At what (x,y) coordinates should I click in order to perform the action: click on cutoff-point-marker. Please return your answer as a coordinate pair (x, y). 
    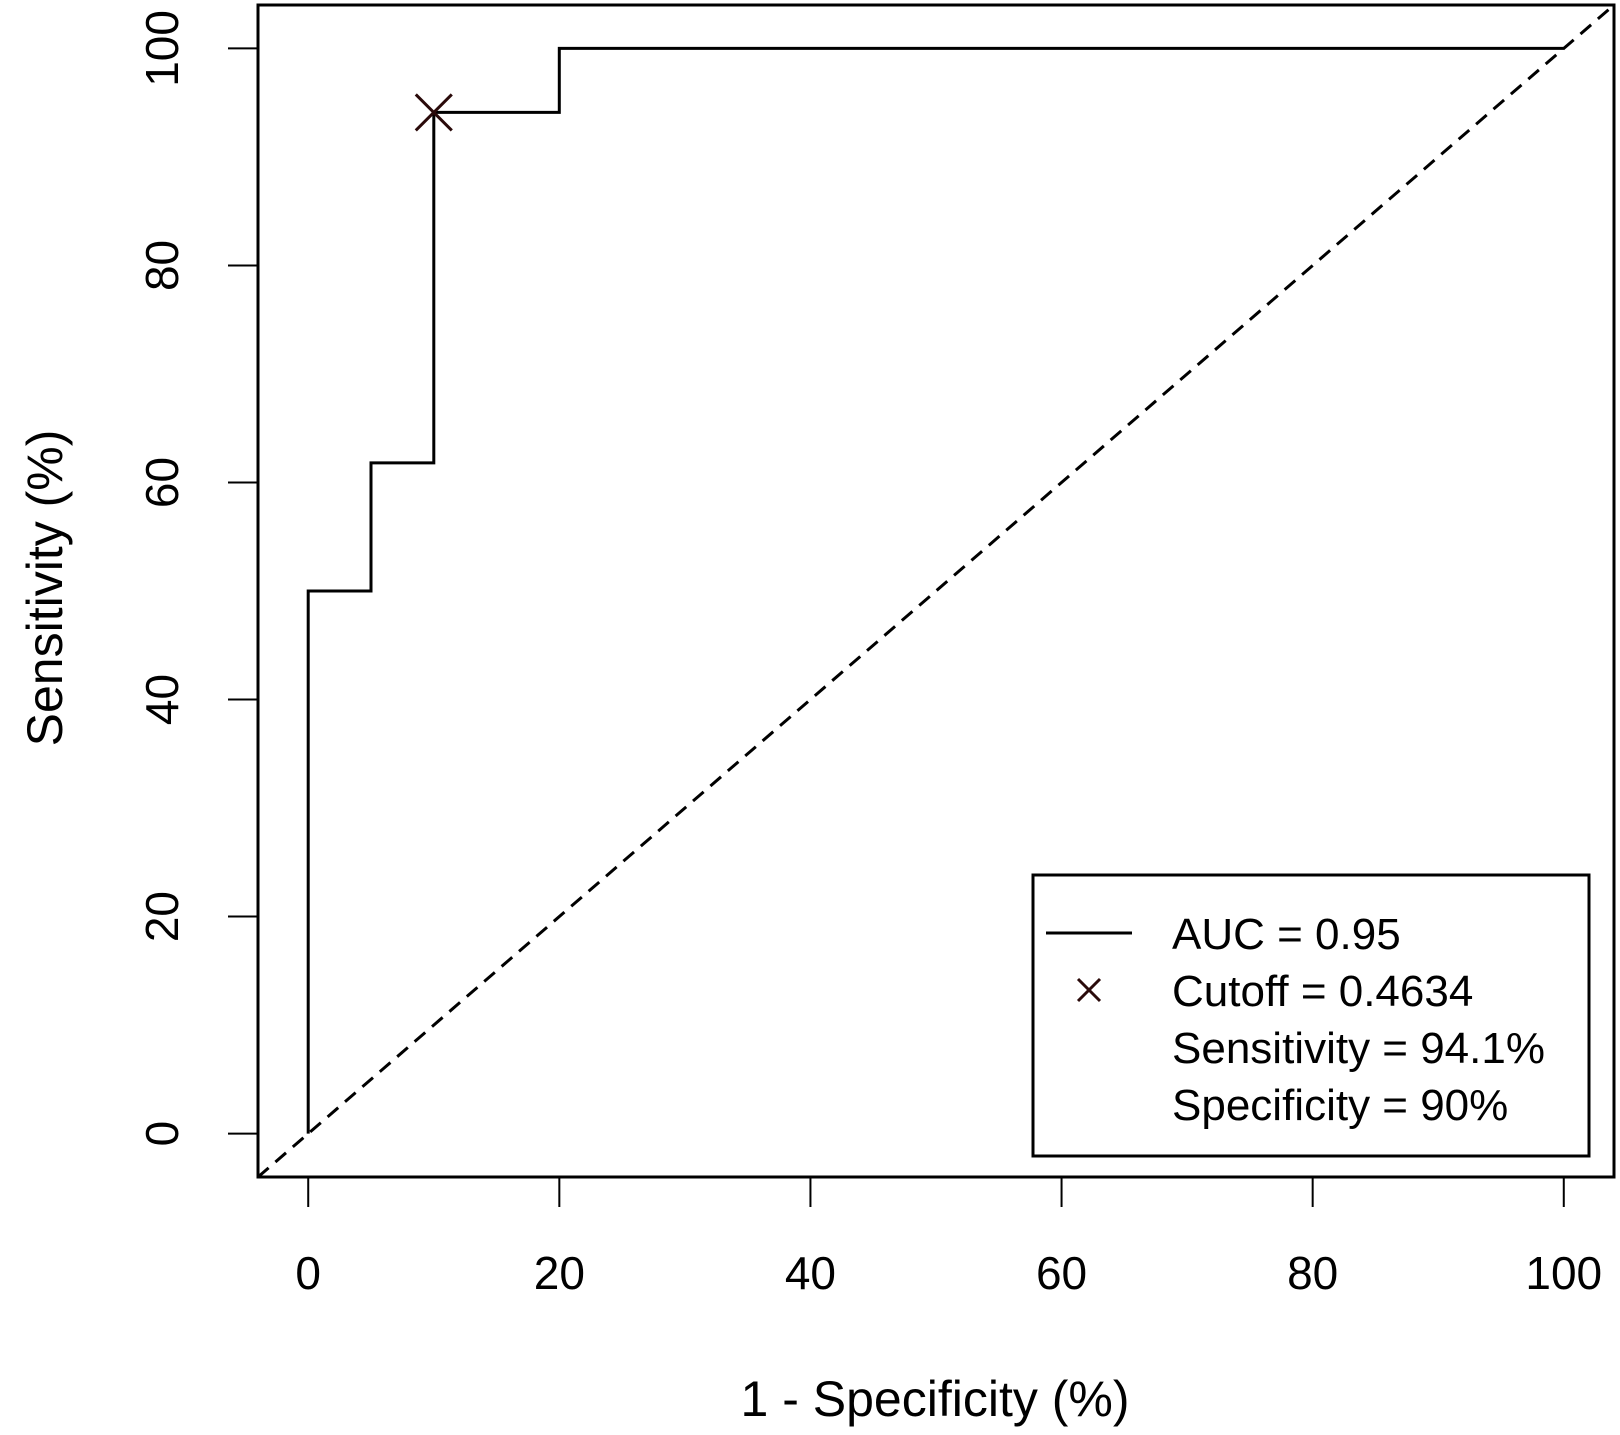
    Looking at the image, I should click on (433, 112).